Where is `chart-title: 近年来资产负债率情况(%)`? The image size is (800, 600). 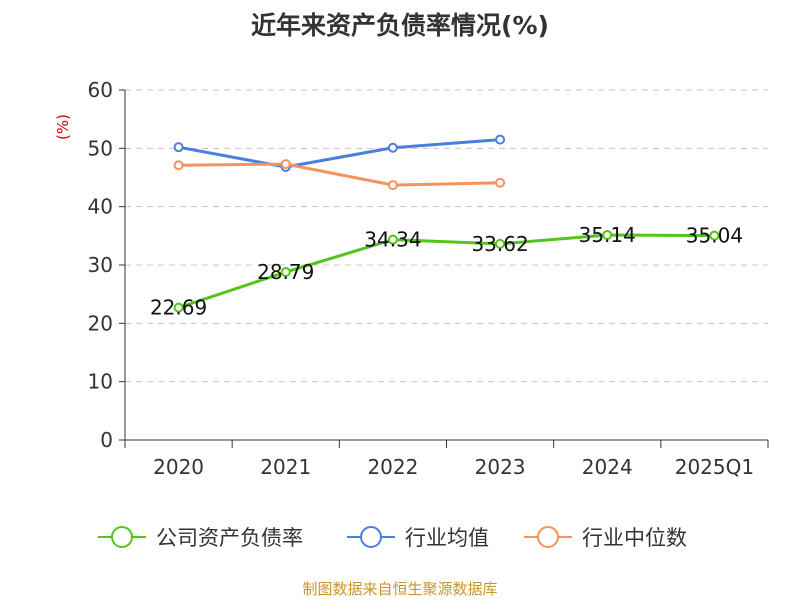
chart-title: 近年来资产负债率情况(%) is located at coordinates (400, 25).